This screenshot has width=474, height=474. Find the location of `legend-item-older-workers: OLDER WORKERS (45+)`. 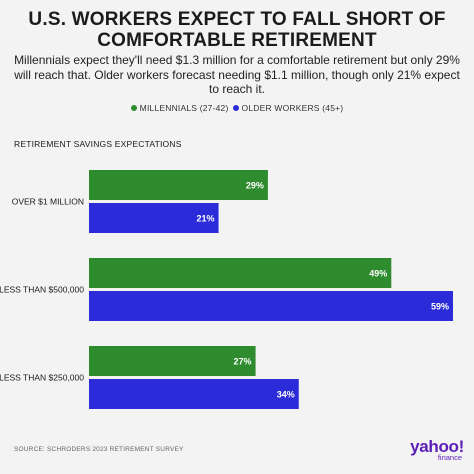

legend-item-older-workers: OLDER WORKERS (45+) is located at coordinates (288, 108).